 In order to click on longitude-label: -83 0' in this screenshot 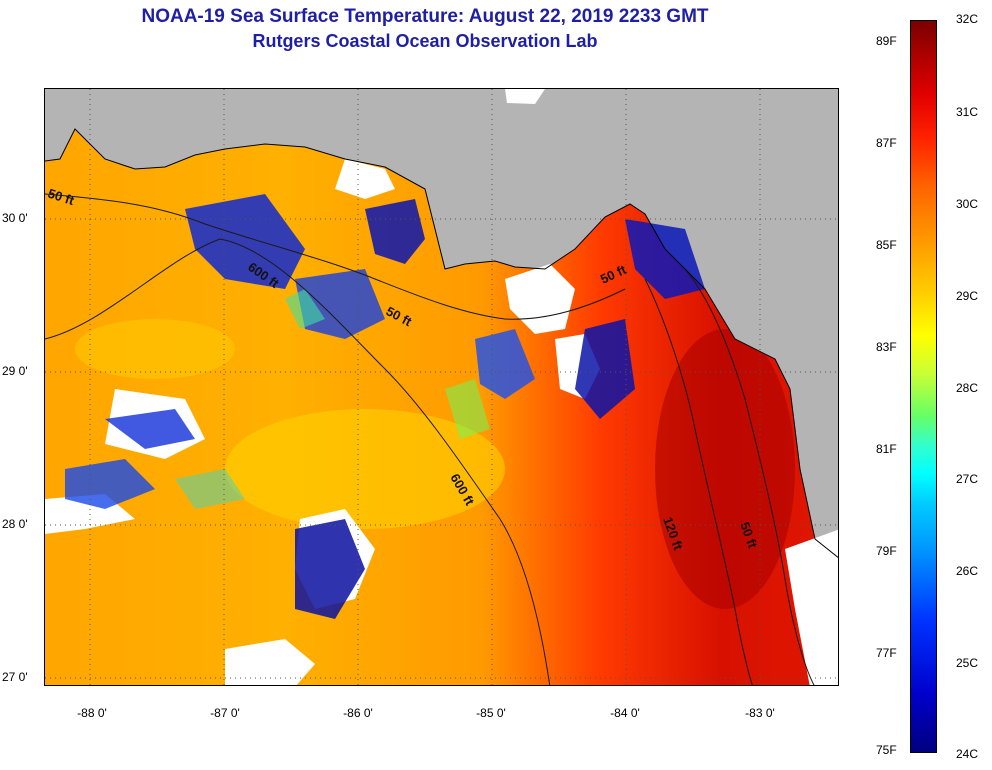, I will do `click(760, 713)`.